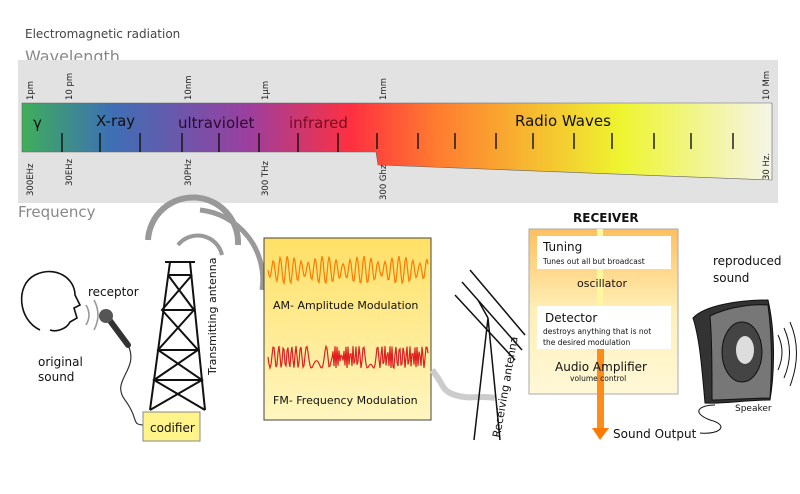  What do you see at coordinates (347, 329) in the screenshot?
I see `modulation-box` at bounding box center [347, 329].